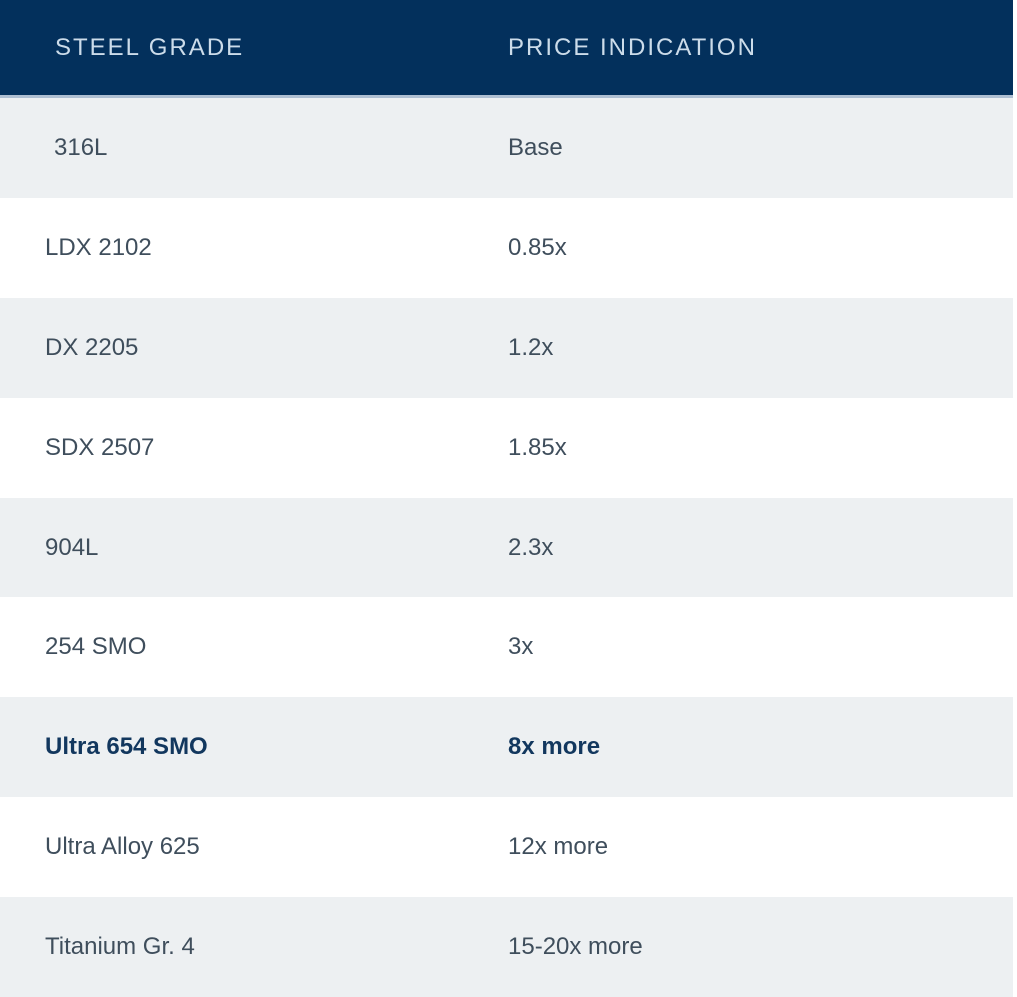 The width and height of the screenshot is (1017, 997). Describe the element at coordinates (96, 647) in the screenshot. I see `grade-cell: 254 SMO` at that location.